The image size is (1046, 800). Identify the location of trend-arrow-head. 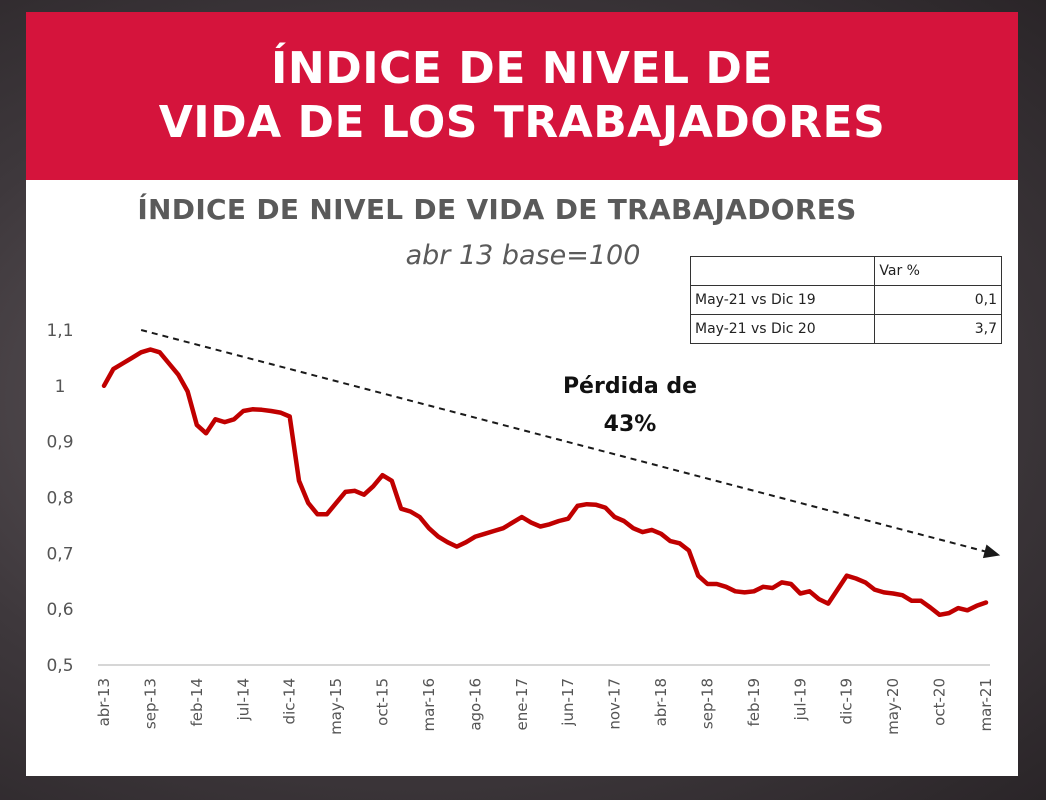
(991, 551).